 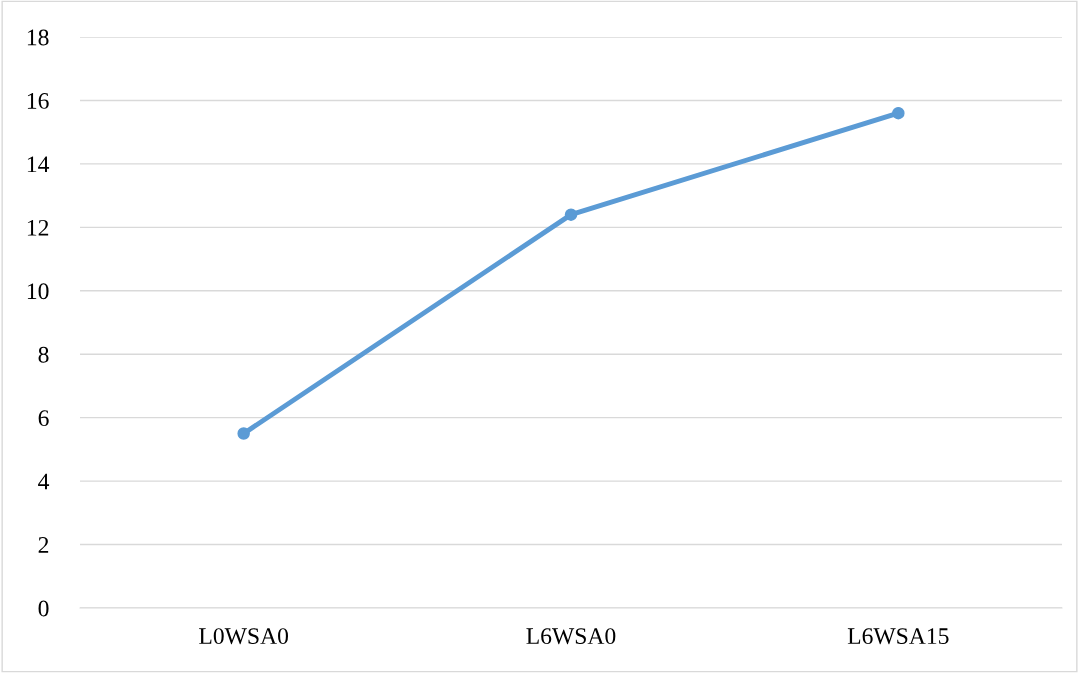 What do you see at coordinates (898, 636) in the screenshot?
I see `x-tick-label: L6WSA15` at bounding box center [898, 636].